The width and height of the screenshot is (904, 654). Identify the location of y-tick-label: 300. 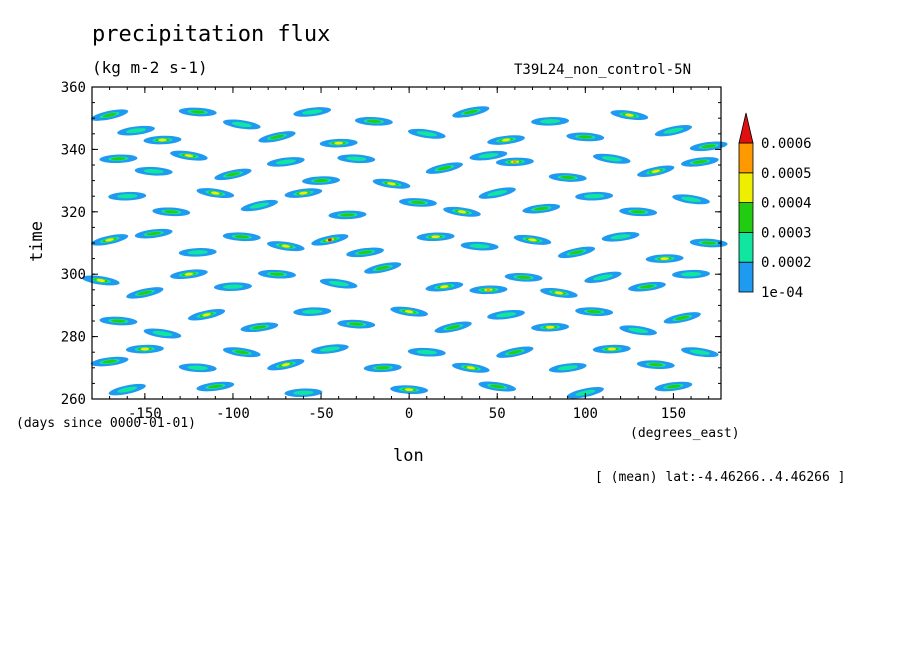
(73, 275).